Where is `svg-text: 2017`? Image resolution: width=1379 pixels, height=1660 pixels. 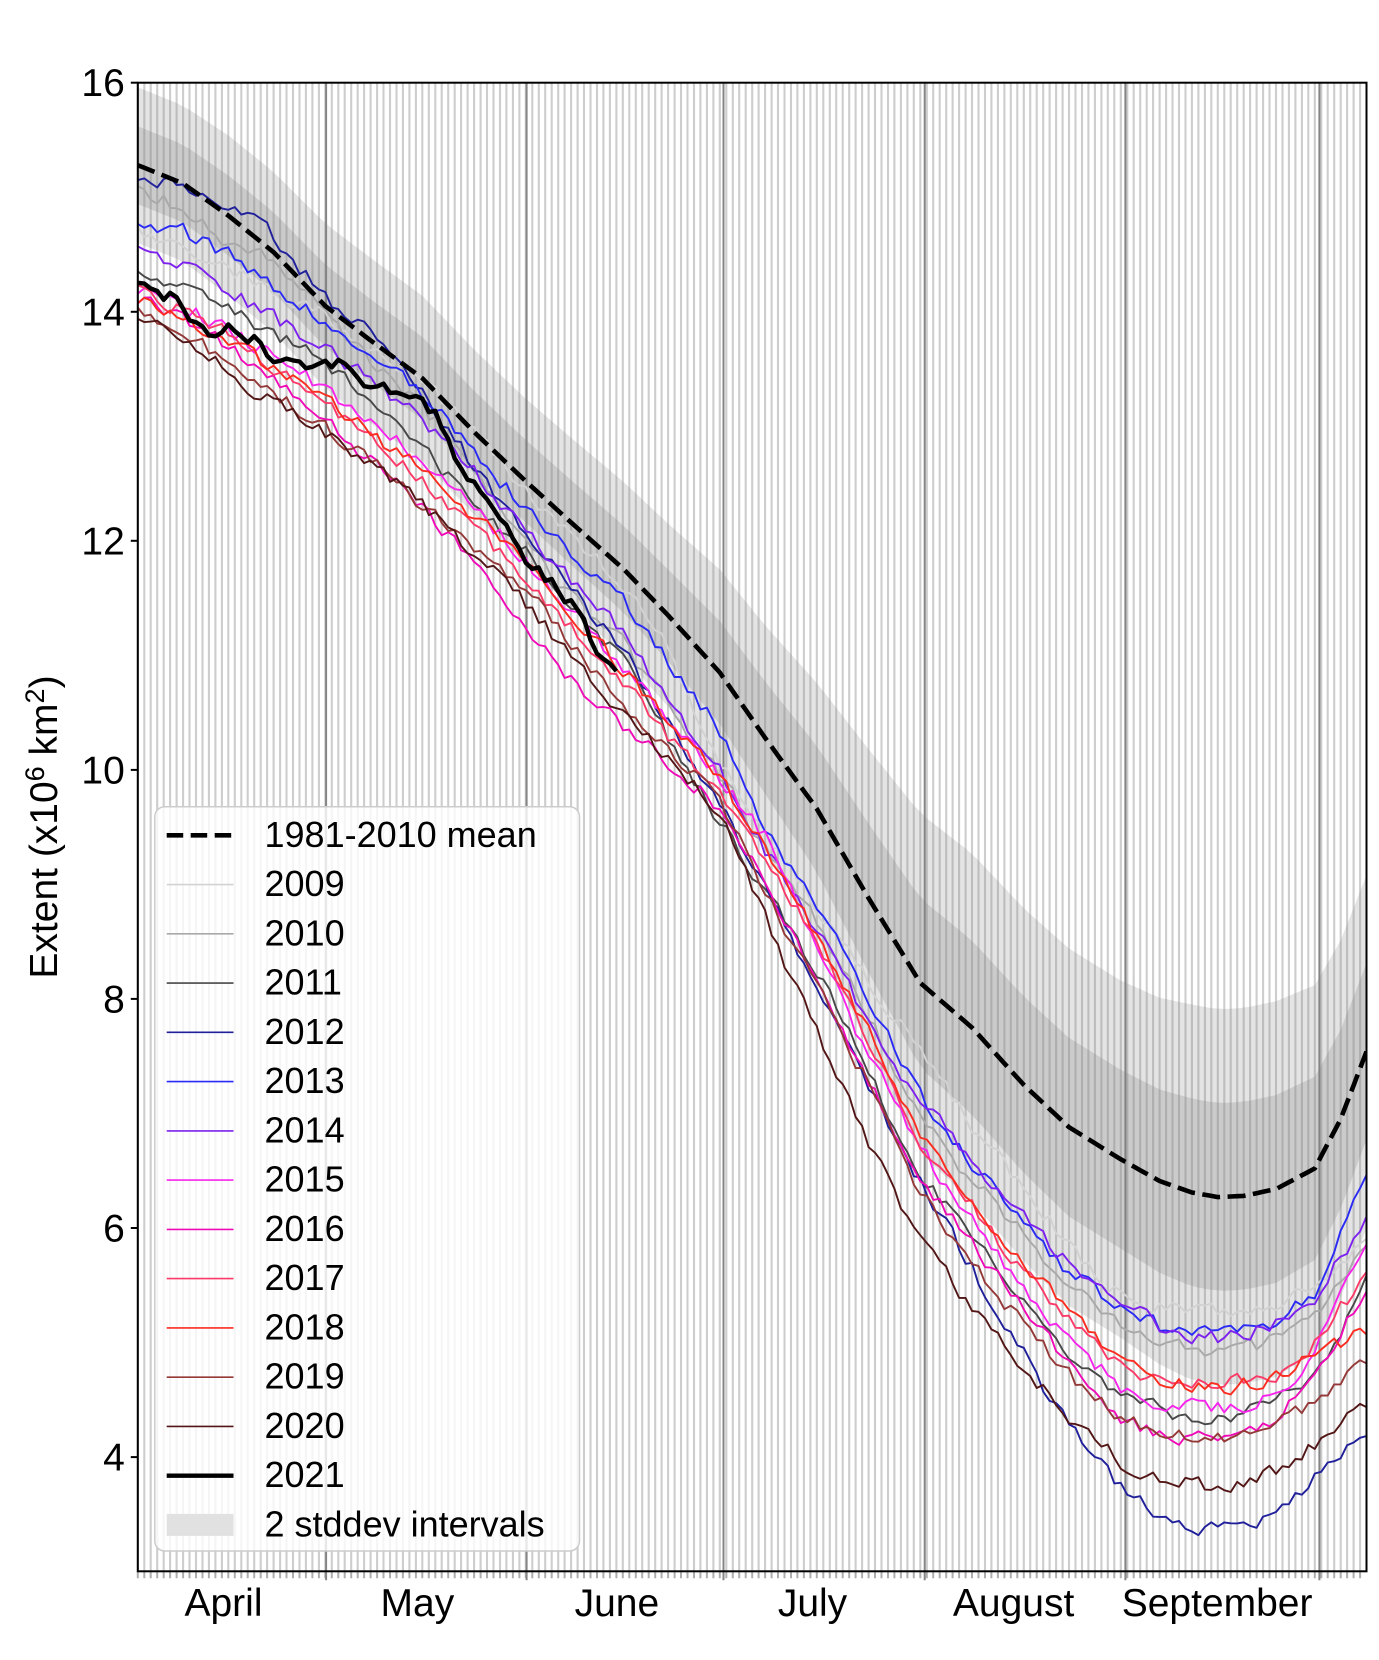 svg-text: 2017 is located at coordinates (305, 1277).